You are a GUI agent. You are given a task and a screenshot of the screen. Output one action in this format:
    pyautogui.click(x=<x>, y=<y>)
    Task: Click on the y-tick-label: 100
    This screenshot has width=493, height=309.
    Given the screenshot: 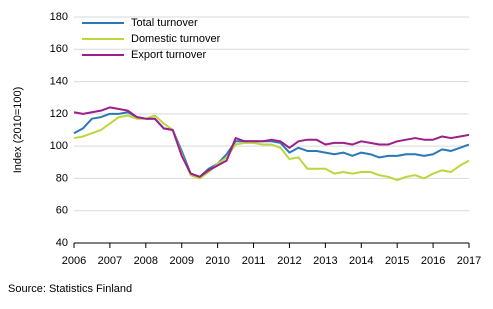 What is the action you would take?
    pyautogui.click(x=59, y=146)
    